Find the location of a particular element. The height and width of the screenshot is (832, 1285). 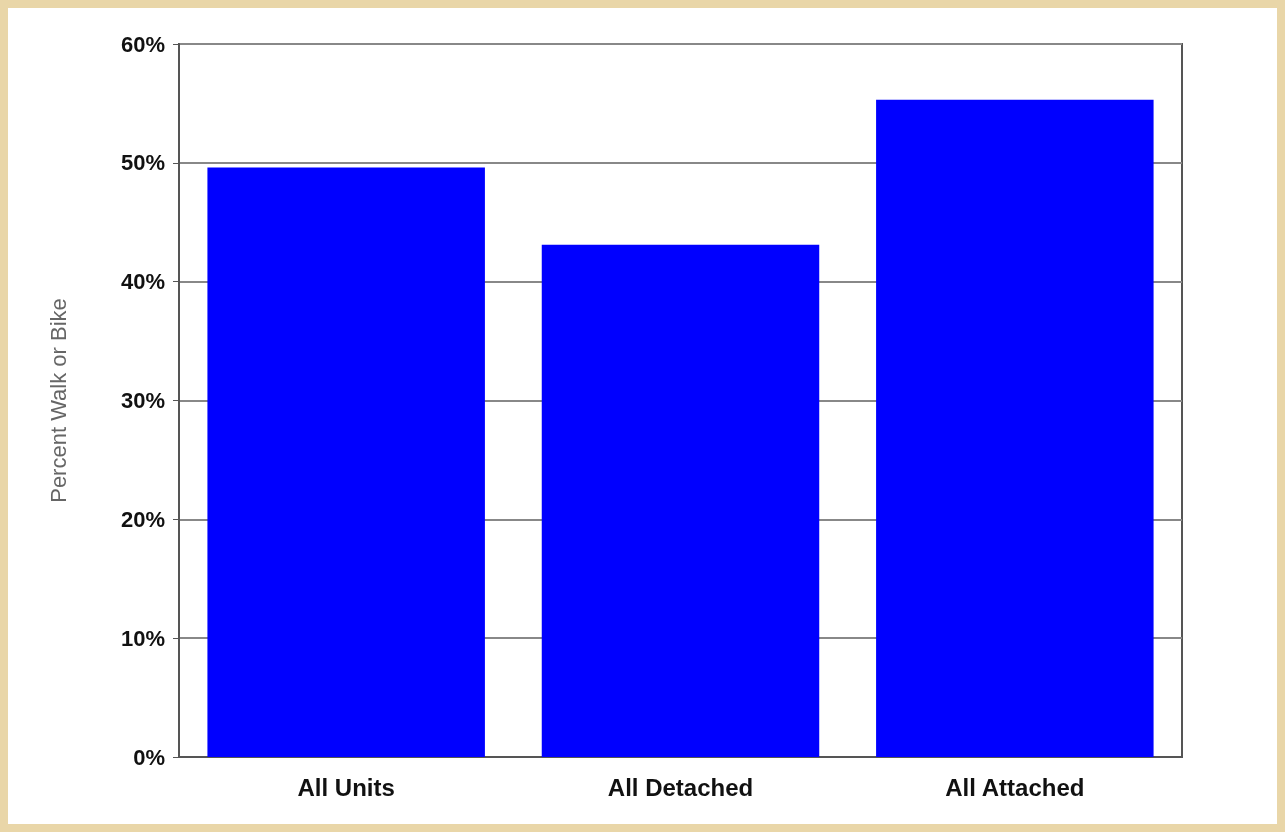

y-tick-label: 20% is located at coordinates (142, 519).